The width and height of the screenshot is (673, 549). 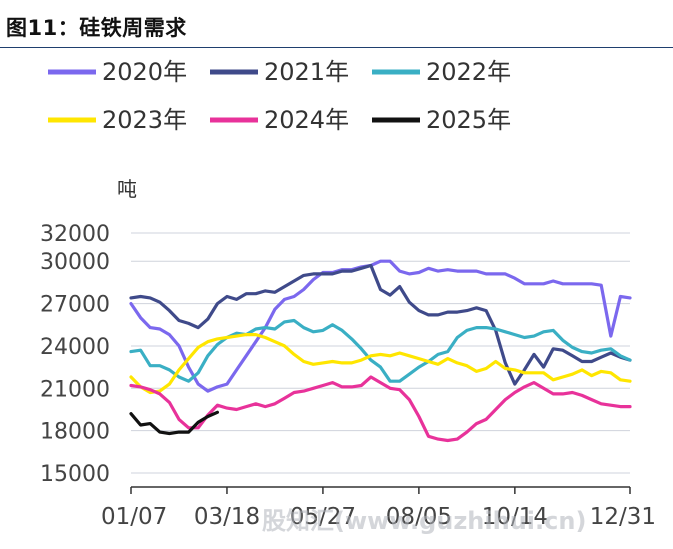 I want to click on x-axis: 01/07 03/18 05/27 08/05 10/14 12/31, so click(x=378, y=508).